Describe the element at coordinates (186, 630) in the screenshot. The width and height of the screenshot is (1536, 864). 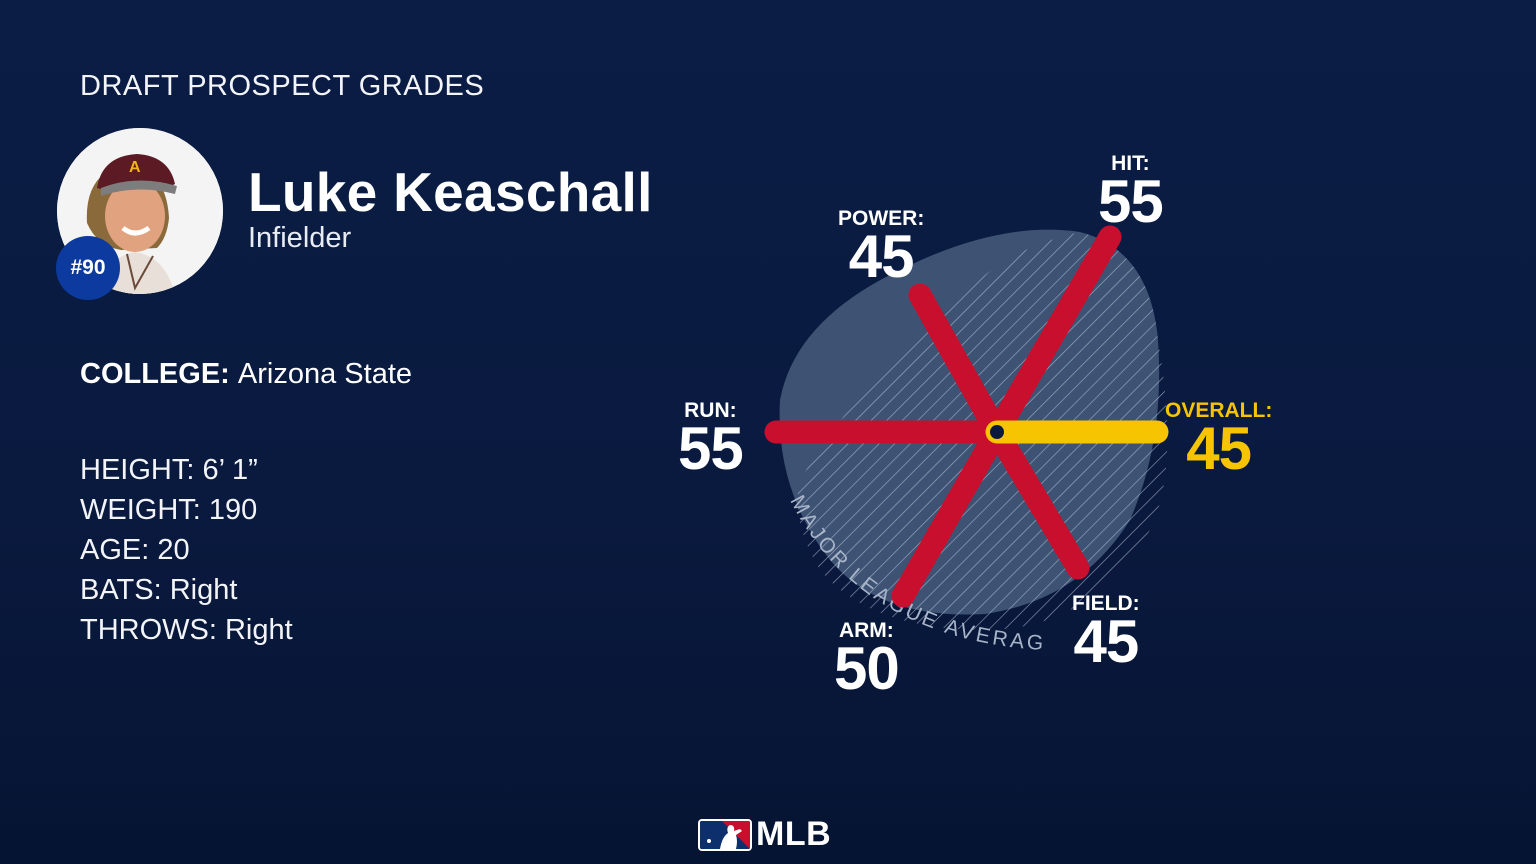
I see `stat-throws: THROWS: Right` at that location.